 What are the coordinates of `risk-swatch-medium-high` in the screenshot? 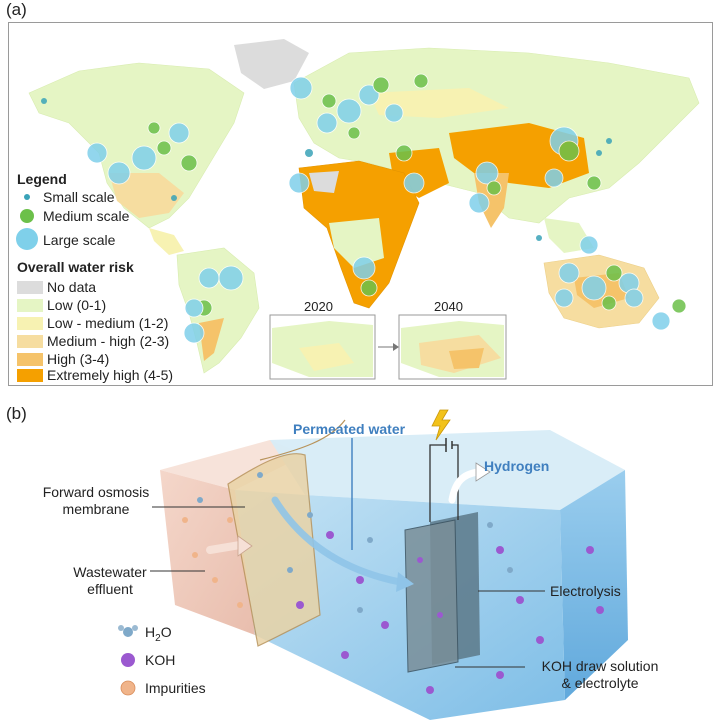 It's located at (30, 341).